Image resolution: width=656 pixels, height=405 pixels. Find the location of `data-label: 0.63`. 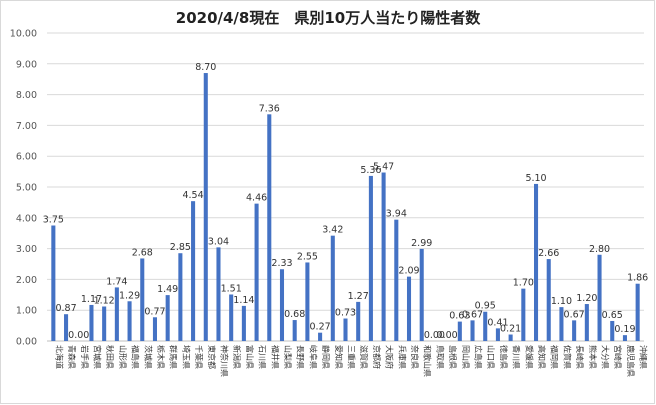

data-label: 0.63 is located at coordinates (459, 316).